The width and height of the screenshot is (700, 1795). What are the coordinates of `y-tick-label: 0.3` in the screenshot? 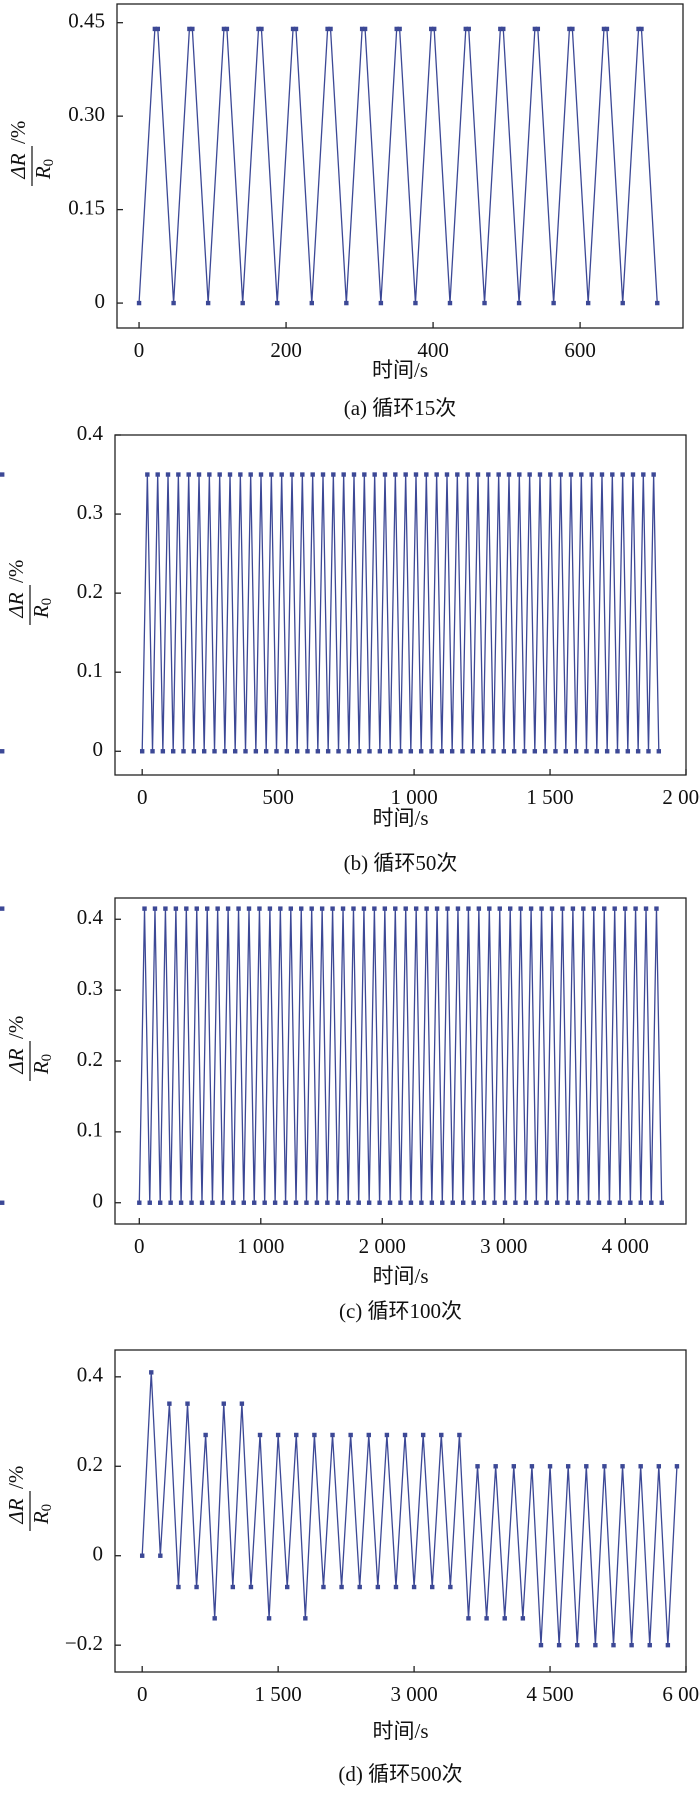 It's located at (90, 988).